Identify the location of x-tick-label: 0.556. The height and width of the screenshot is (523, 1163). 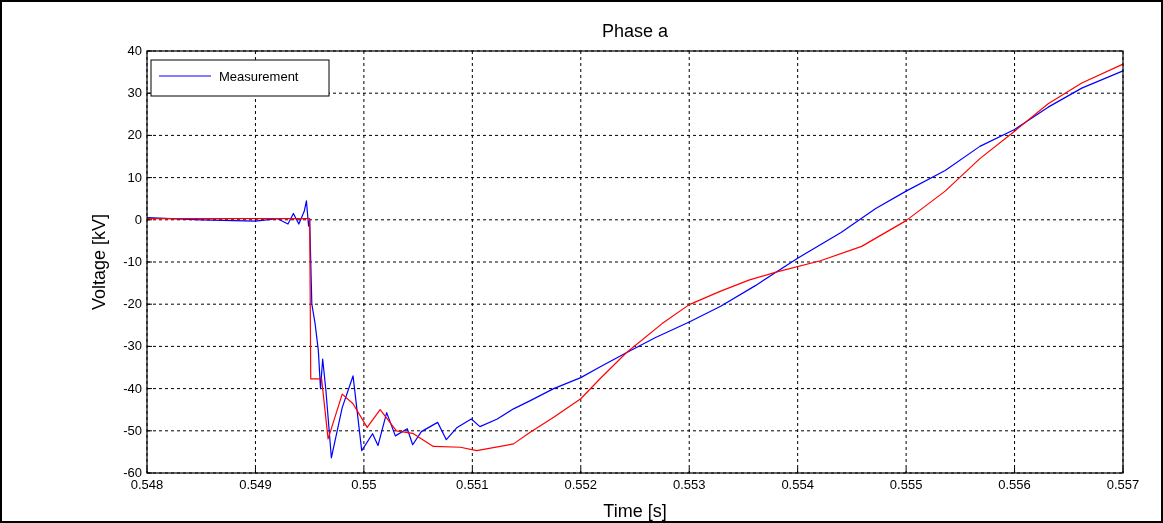
(1014, 484).